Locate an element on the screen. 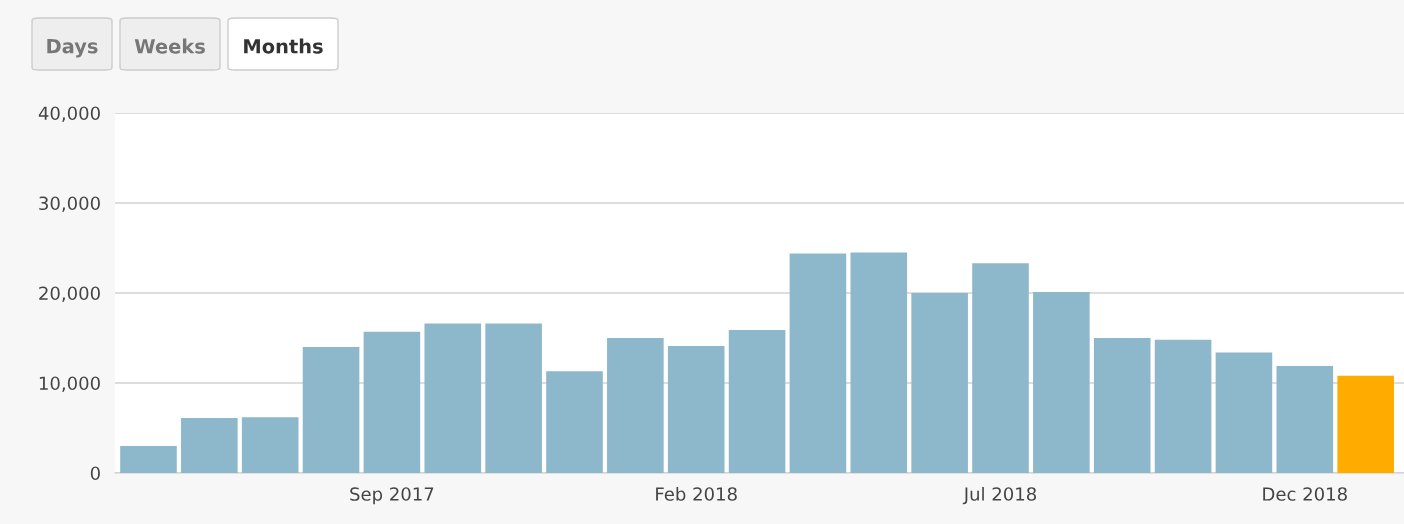 Image resolution: width=1404 pixels, height=524 pixels. x-tick-label: Feb 2018 is located at coordinates (696, 493).